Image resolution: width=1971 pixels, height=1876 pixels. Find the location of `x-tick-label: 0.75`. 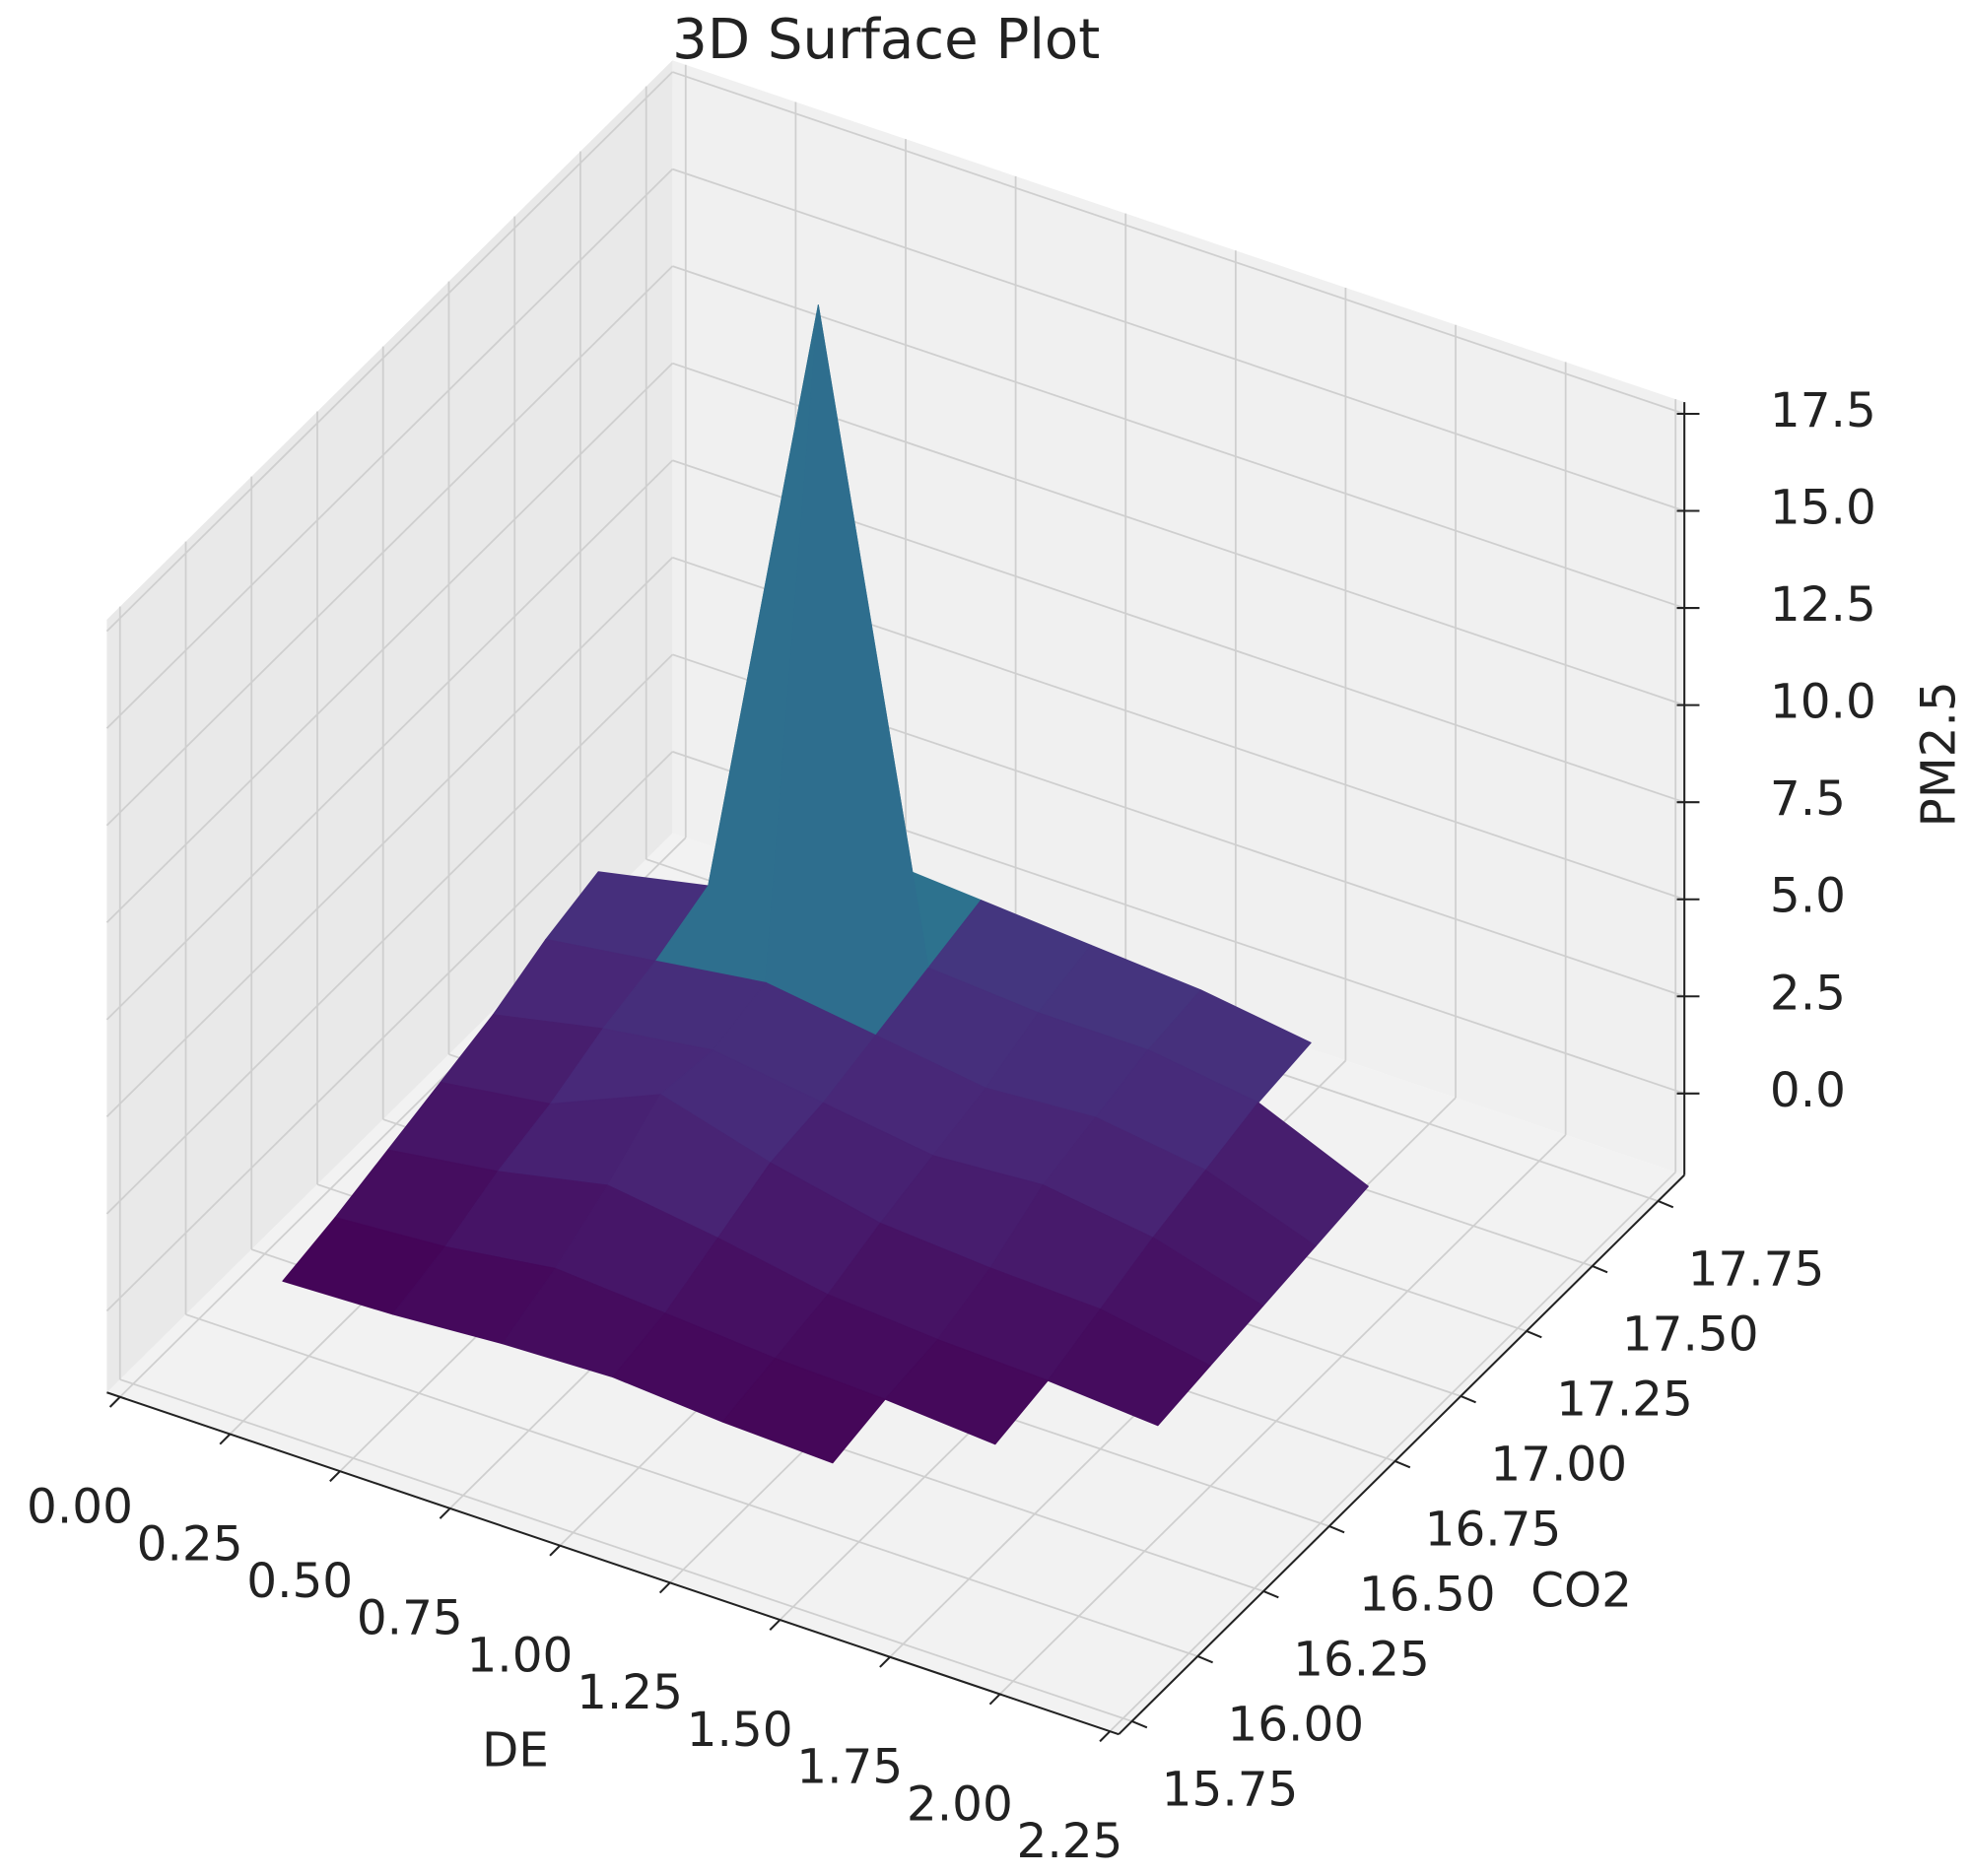

x-tick-label: 0.75 is located at coordinates (410, 1619).